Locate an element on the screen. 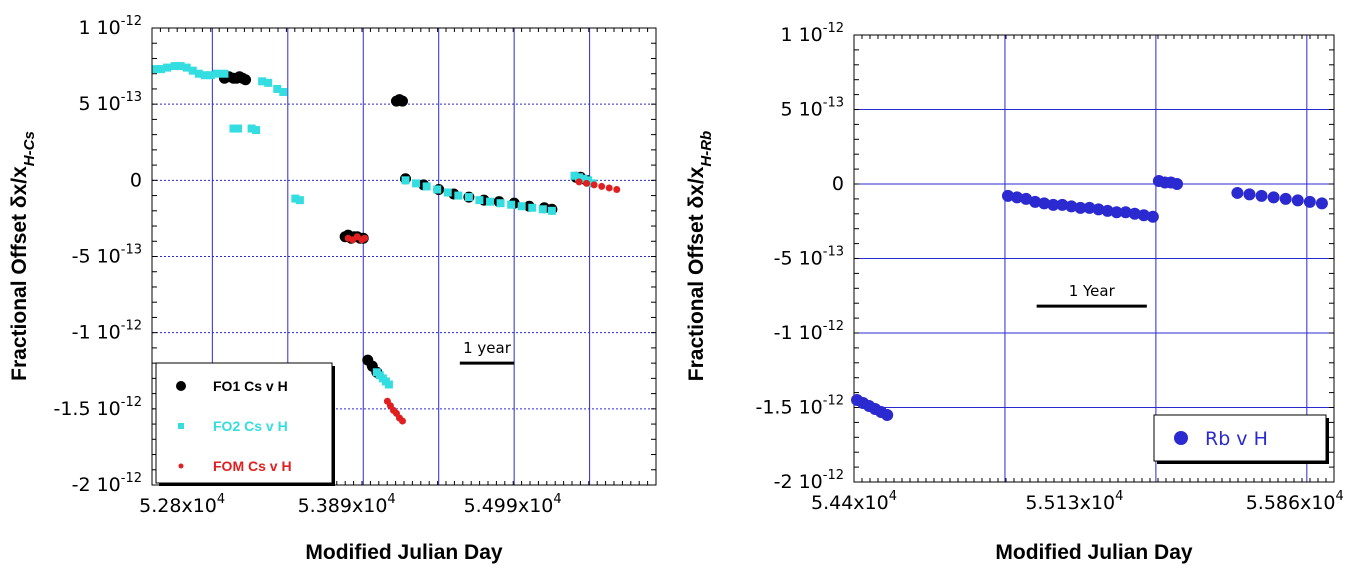 The height and width of the screenshot is (569, 1349). y-axis-title-sub: H-Cs is located at coordinates (29, 148).